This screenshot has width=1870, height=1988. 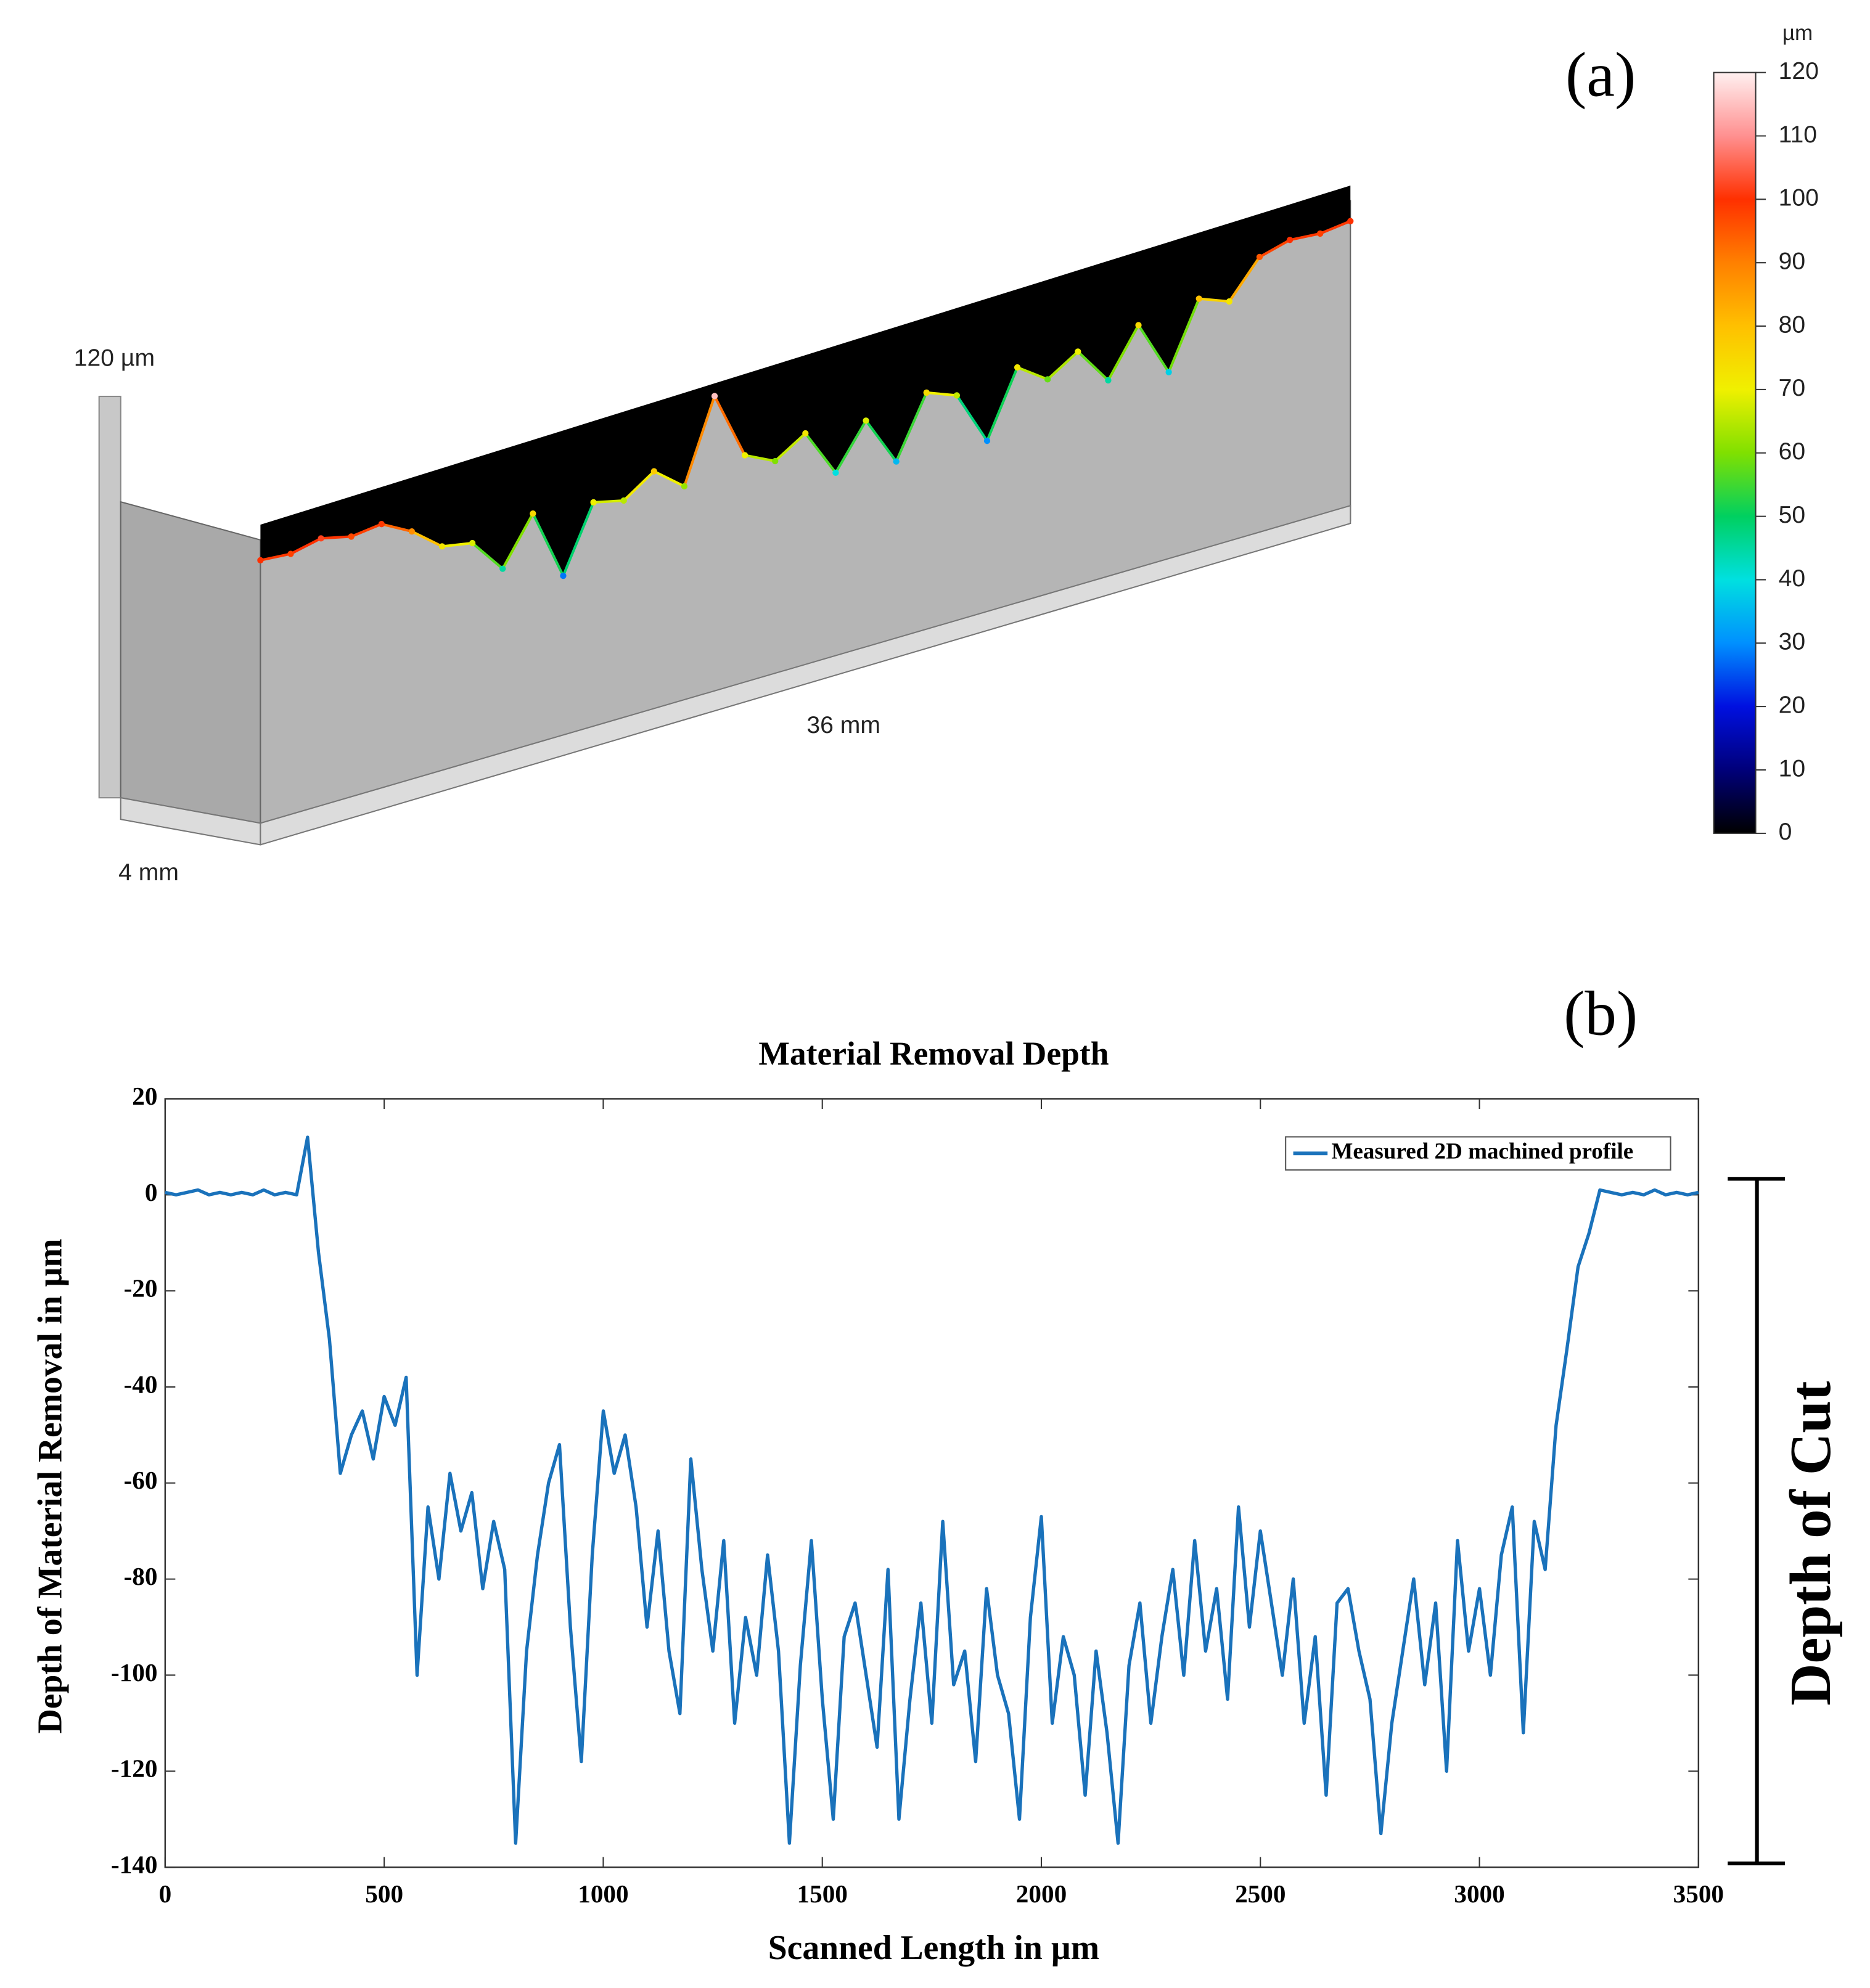 What do you see at coordinates (1478, 1153) in the screenshot?
I see `legend-box` at bounding box center [1478, 1153].